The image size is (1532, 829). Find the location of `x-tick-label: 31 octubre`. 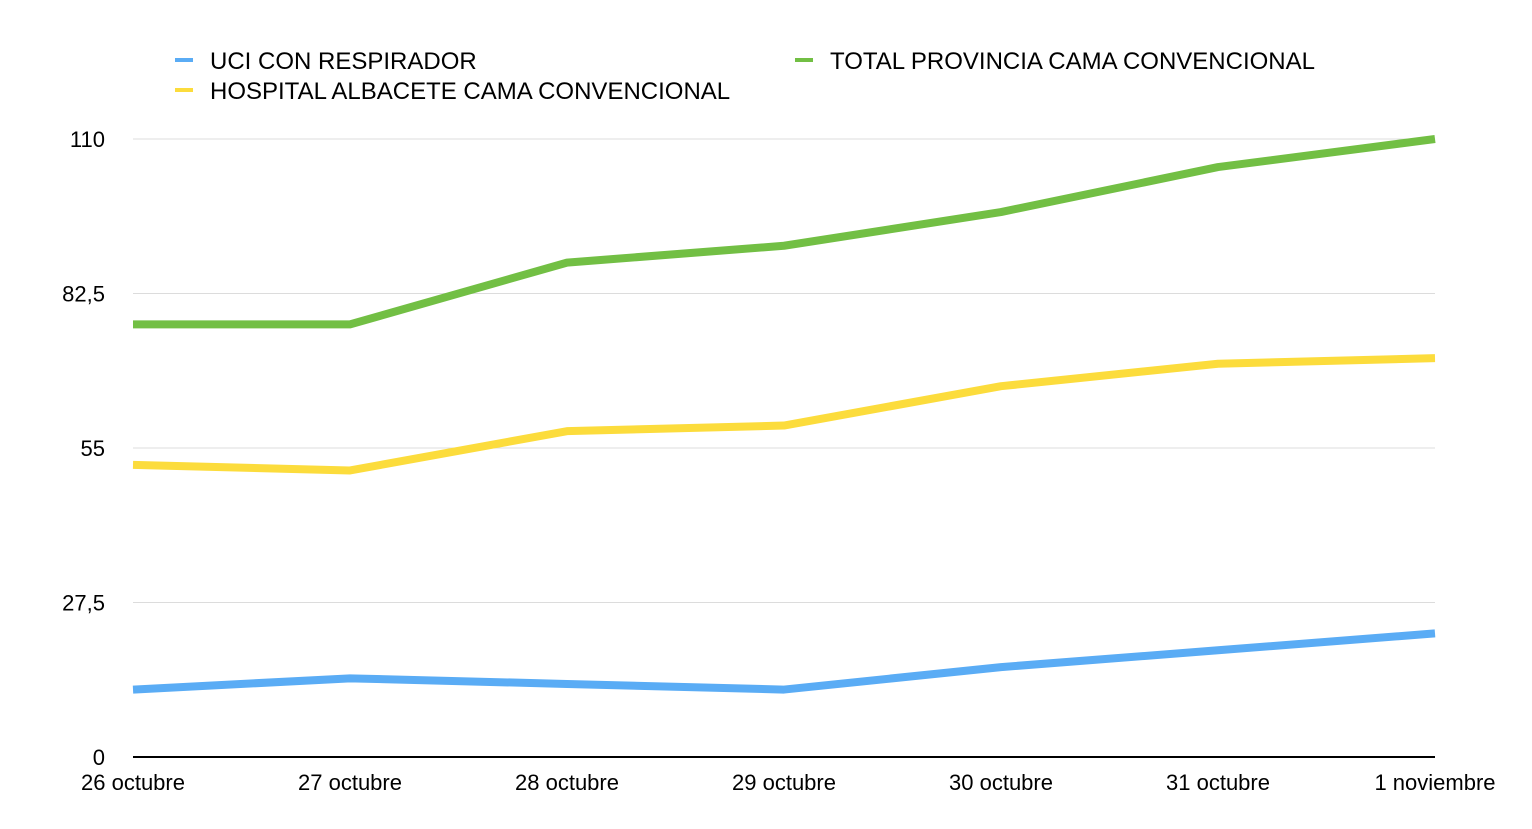

x-tick-label: 31 octubre is located at coordinates (1218, 782).